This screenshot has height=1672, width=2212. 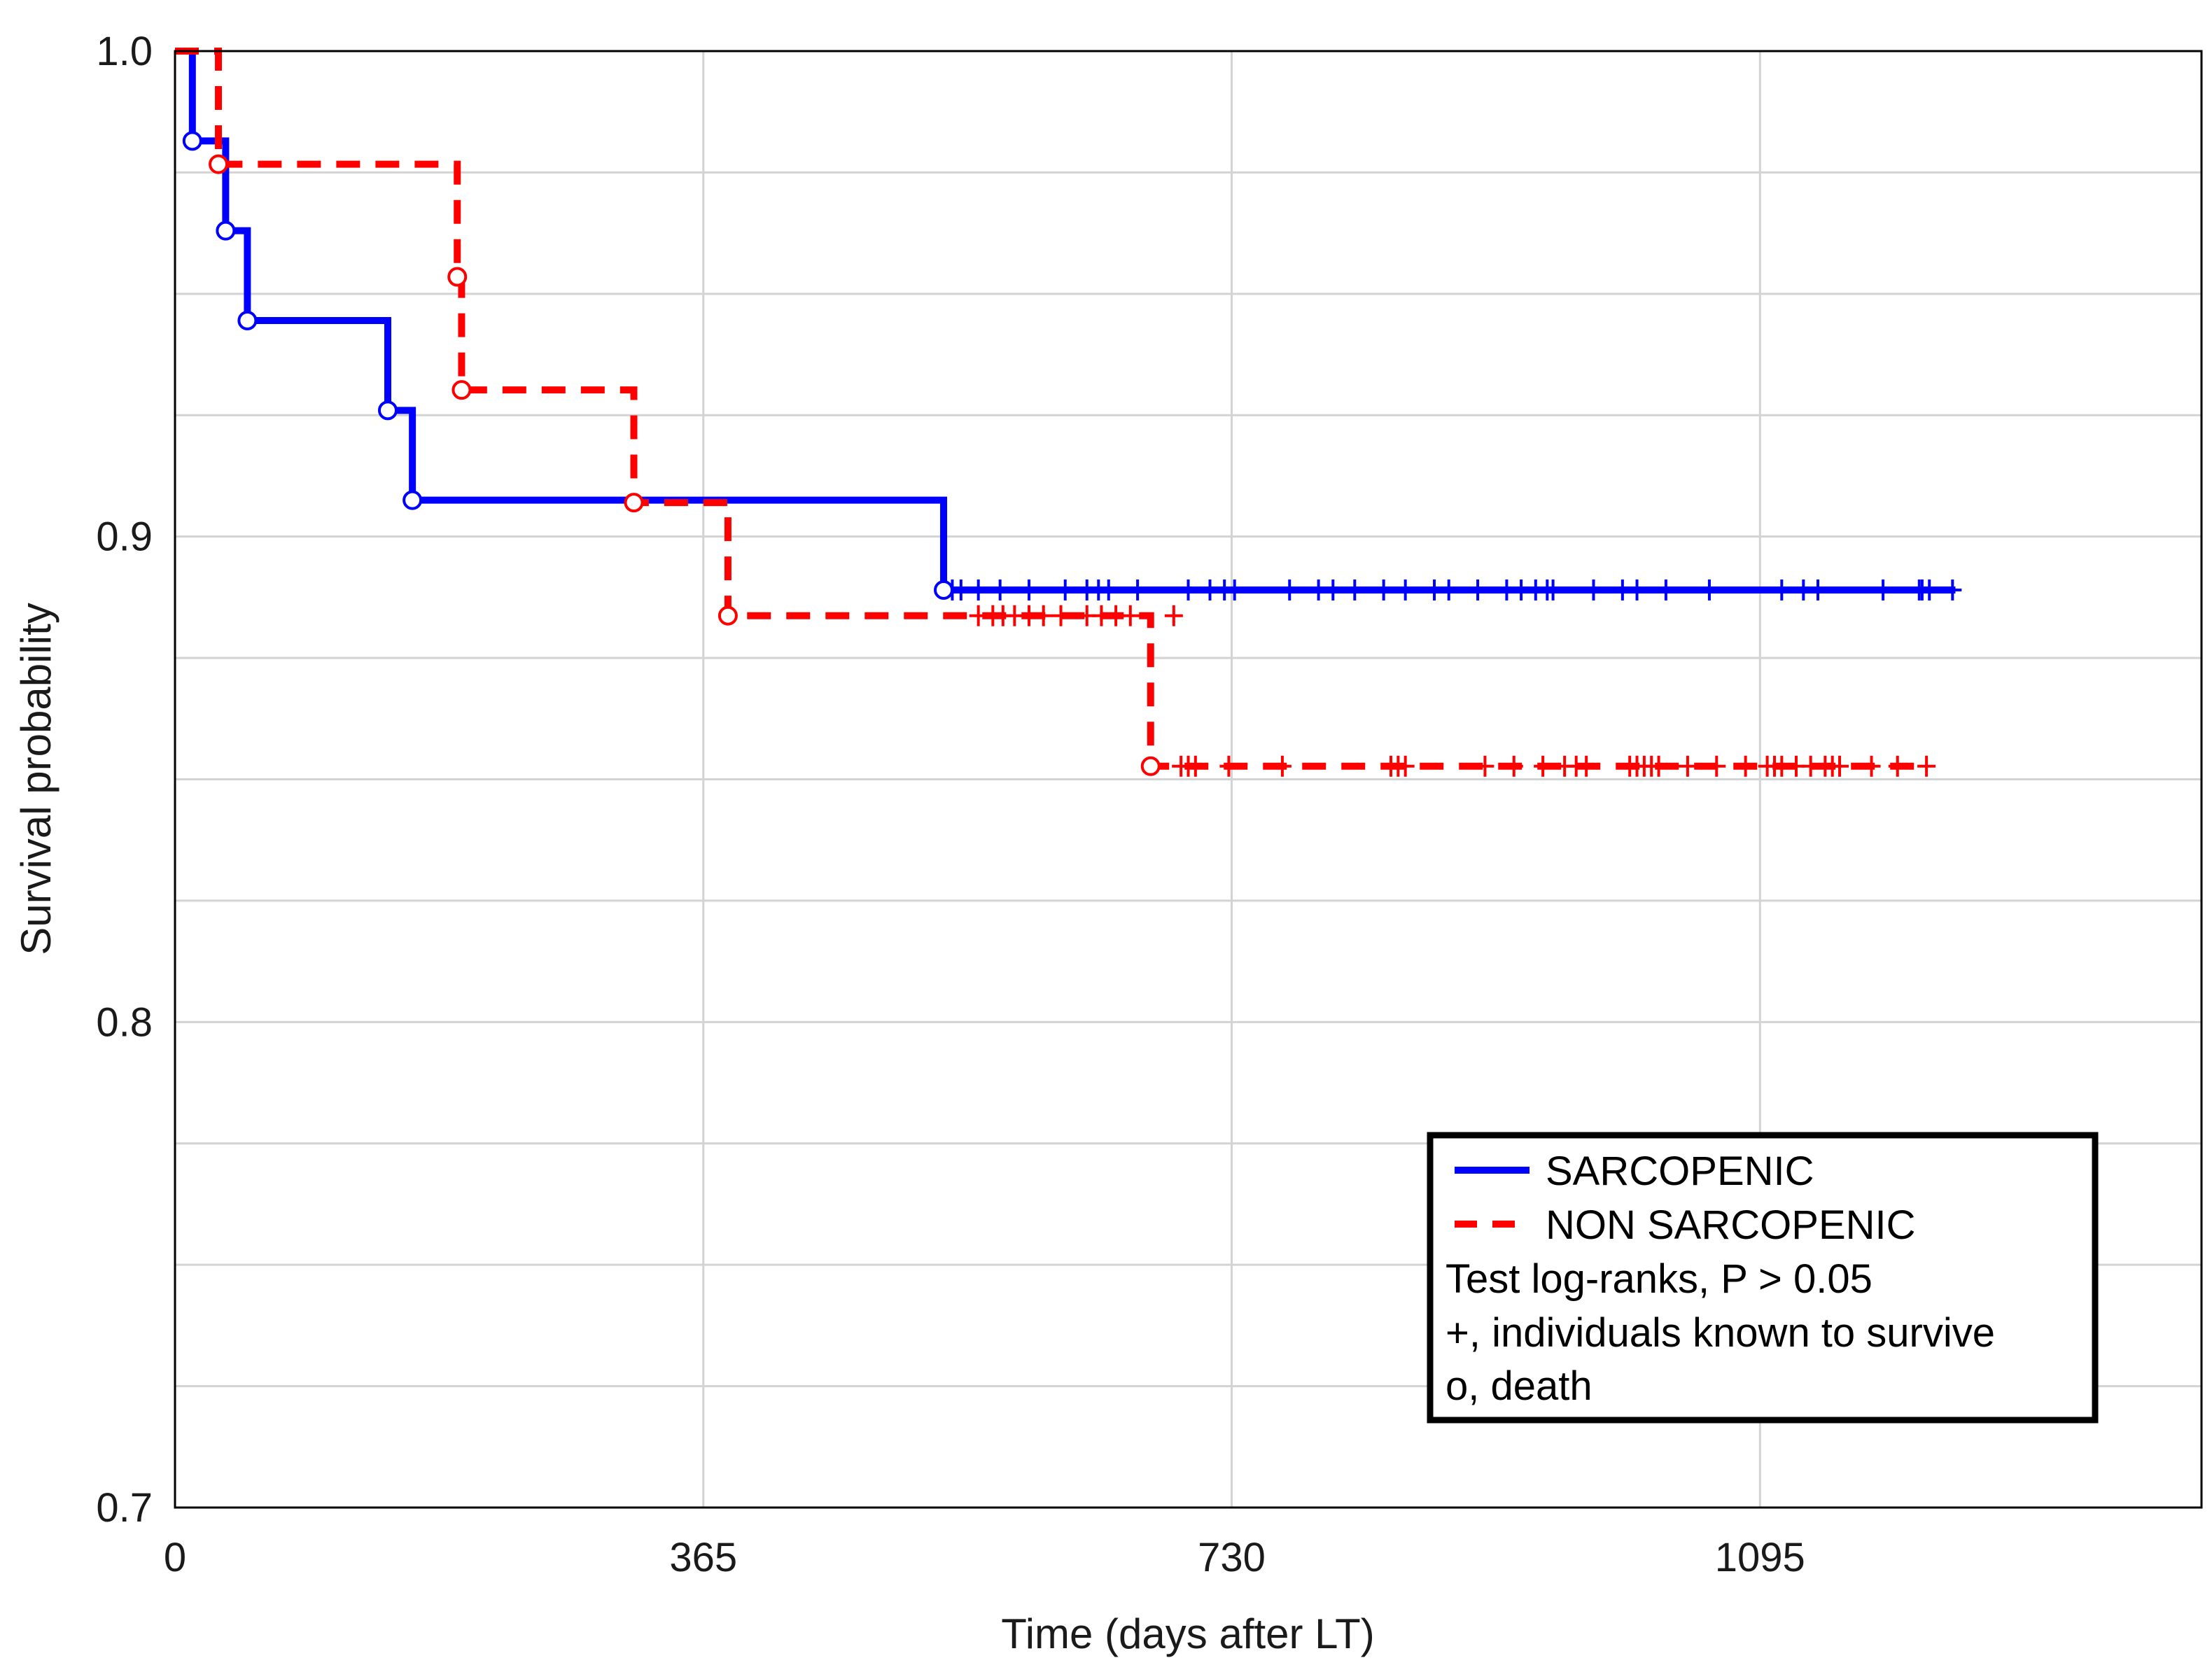 What do you see at coordinates (124, 1022) in the screenshot?
I see `y-tick-label-2: 0.8` at bounding box center [124, 1022].